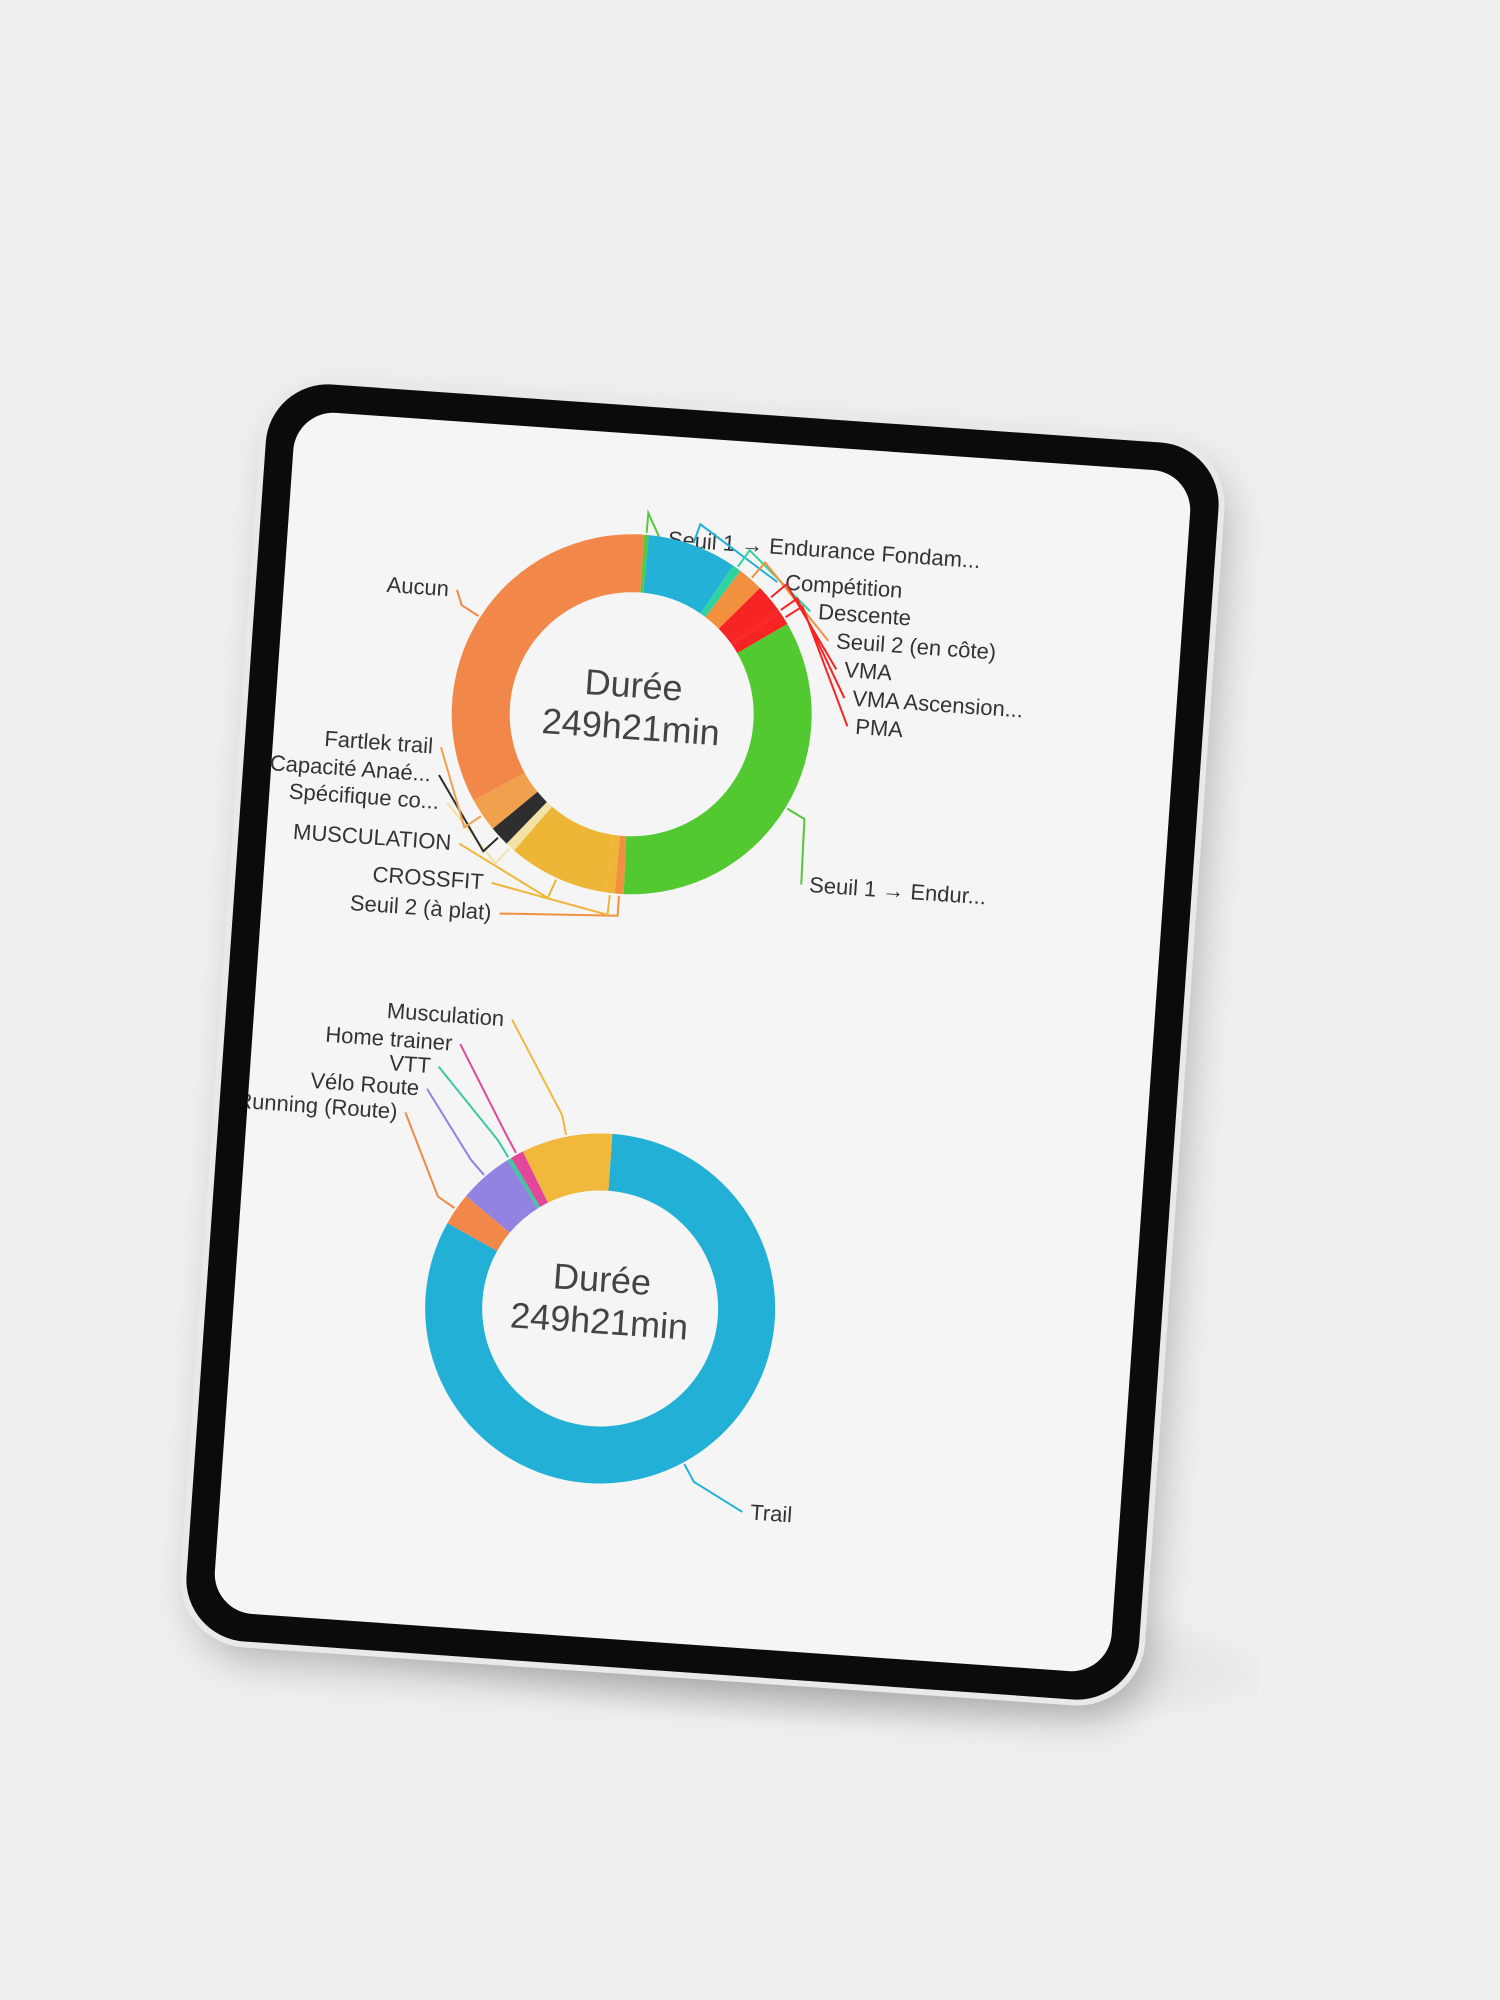  Describe the element at coordinates (602, 1279) in the screenshot. I see `donut-1-center-title: Durée` at that location.